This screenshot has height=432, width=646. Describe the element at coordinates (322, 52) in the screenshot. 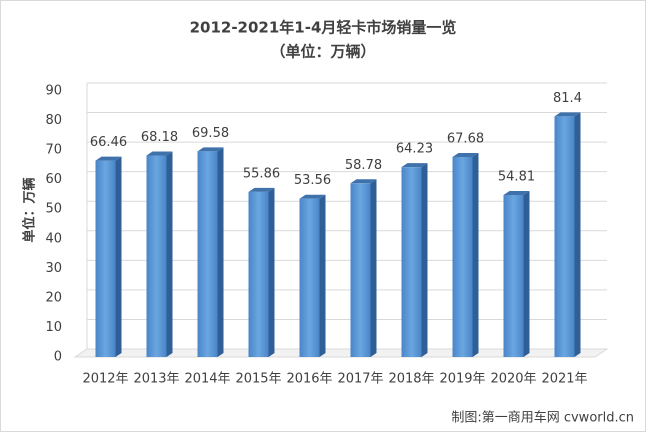

I see `chart-subtitle: （单位：万辆）` at that location.